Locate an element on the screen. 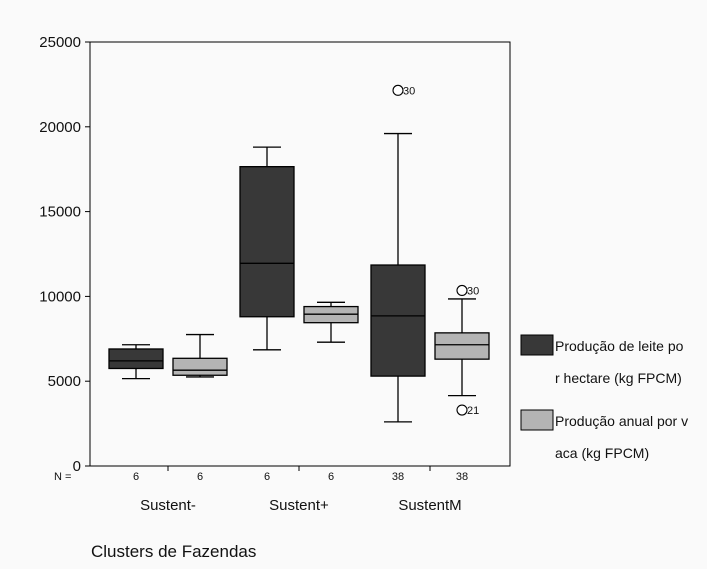 This screenshot has height=569, width=707. n-prefix-label: N = is located at coordinates (62, 477).